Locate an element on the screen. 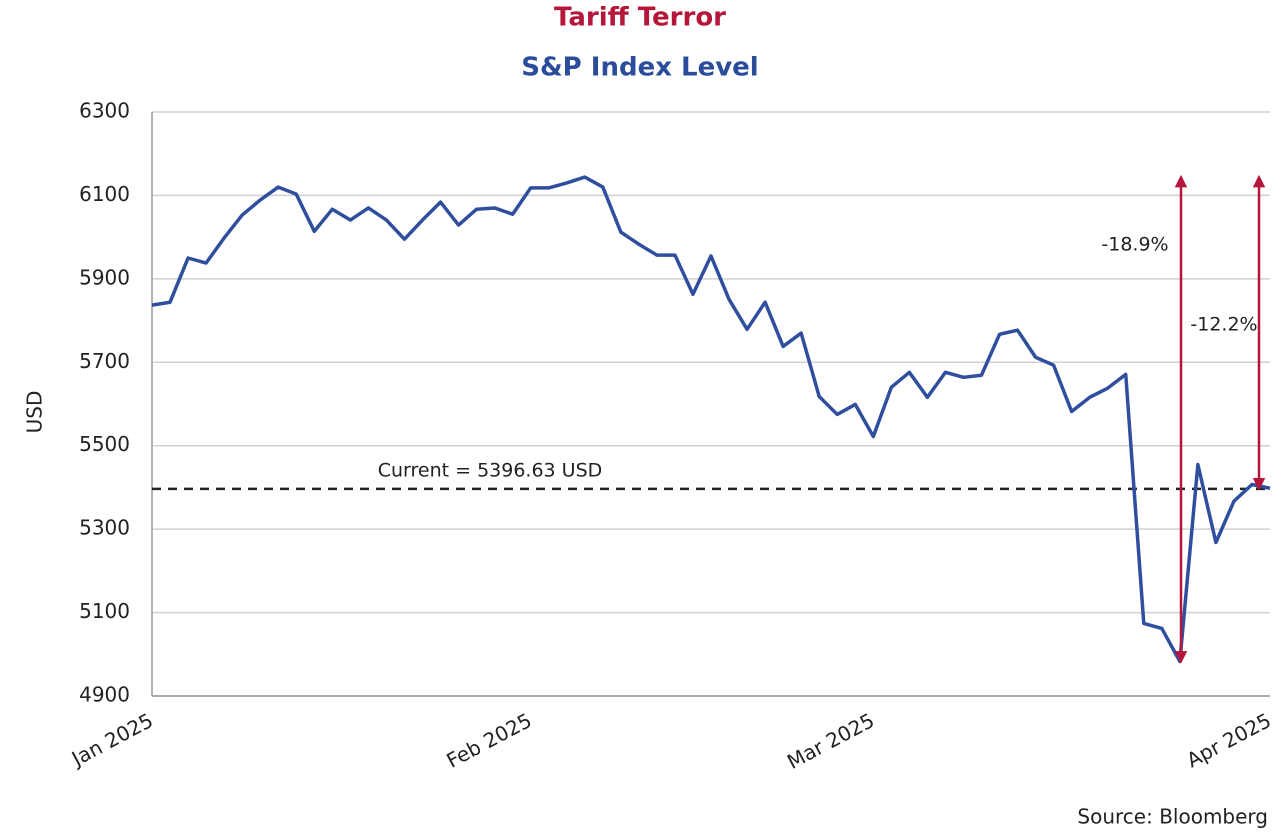 This screenshot has width=1280, height=837. y-tick-label: 5900 is located at coordinates (104, 277).